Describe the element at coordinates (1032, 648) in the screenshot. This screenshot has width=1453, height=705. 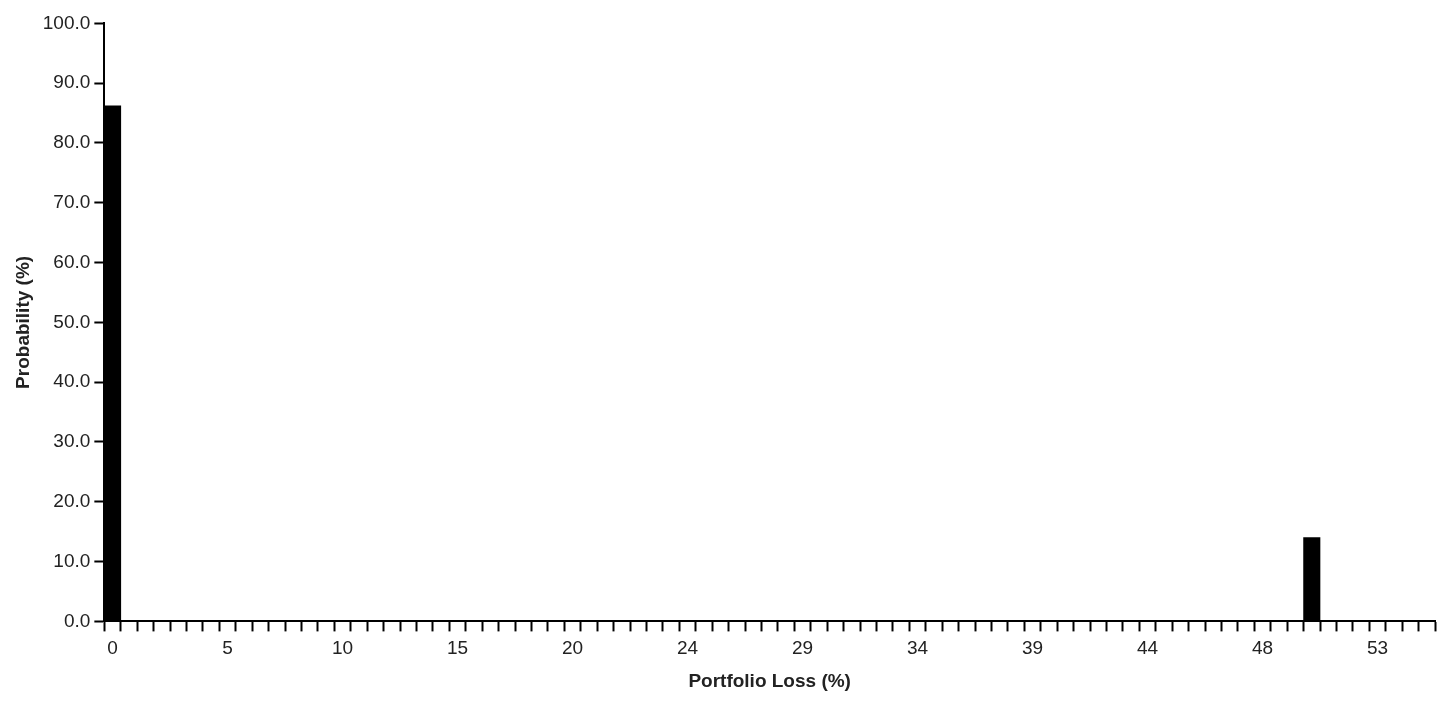
I see `x-tick-label: 39` at that location.